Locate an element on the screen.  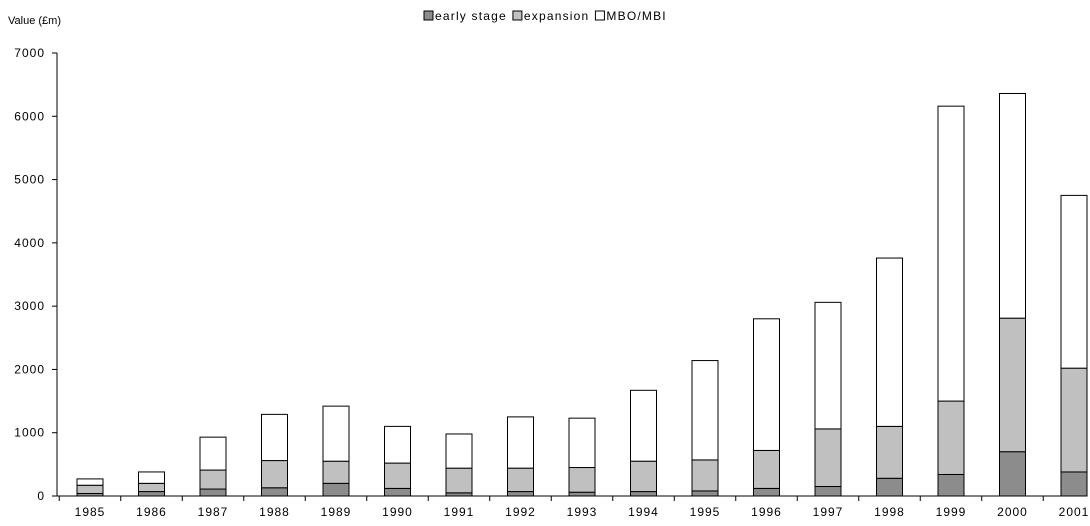
x-tick-label: 1995 is located at coordinates (705, 512).